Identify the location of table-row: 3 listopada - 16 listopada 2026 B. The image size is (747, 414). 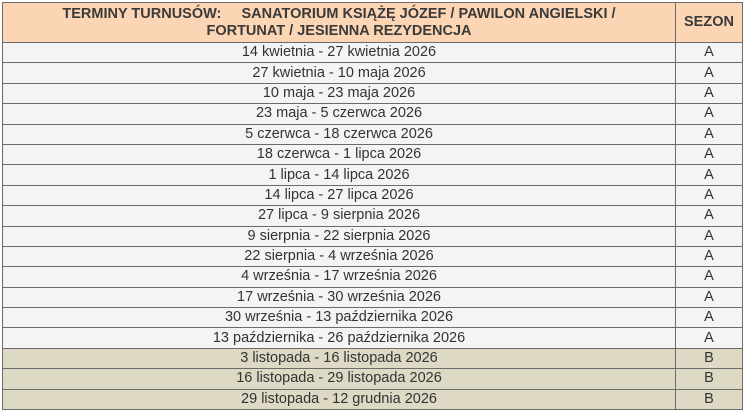
(372, 358).